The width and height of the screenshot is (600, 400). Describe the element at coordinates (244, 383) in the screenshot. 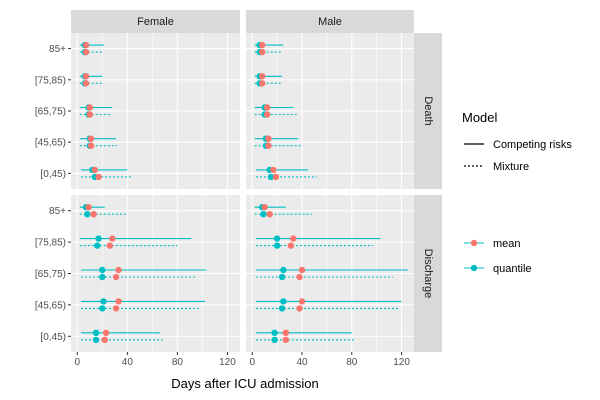

I see `x-axis-title: Days after ICU admission` at that location.